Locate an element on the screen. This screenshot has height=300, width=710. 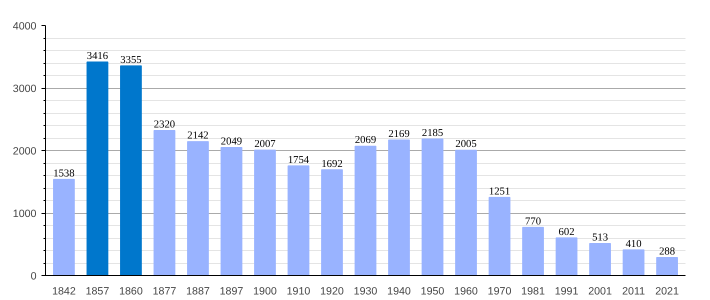
x-tick-label: 1842 is located at coordinates (64, 292).